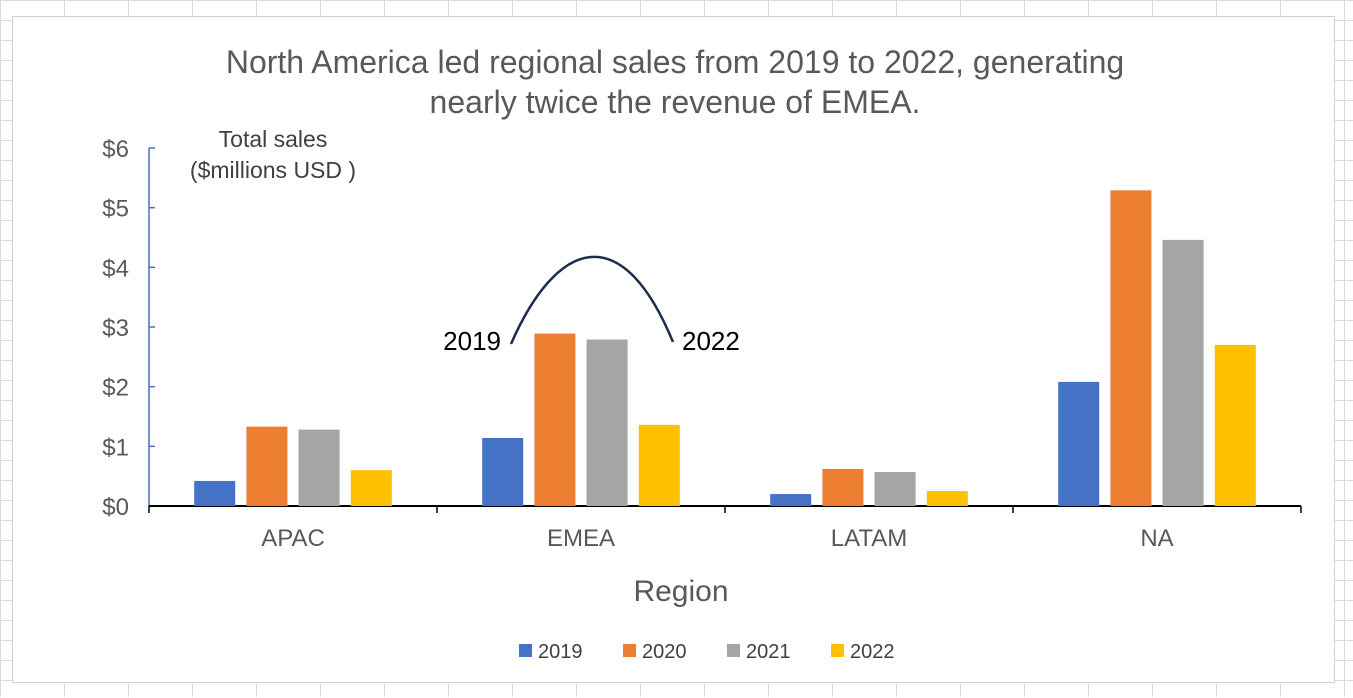  Describe the element at coordinates (629, 650) in the screenshot. I see `legend-swatch-2020` at that location.